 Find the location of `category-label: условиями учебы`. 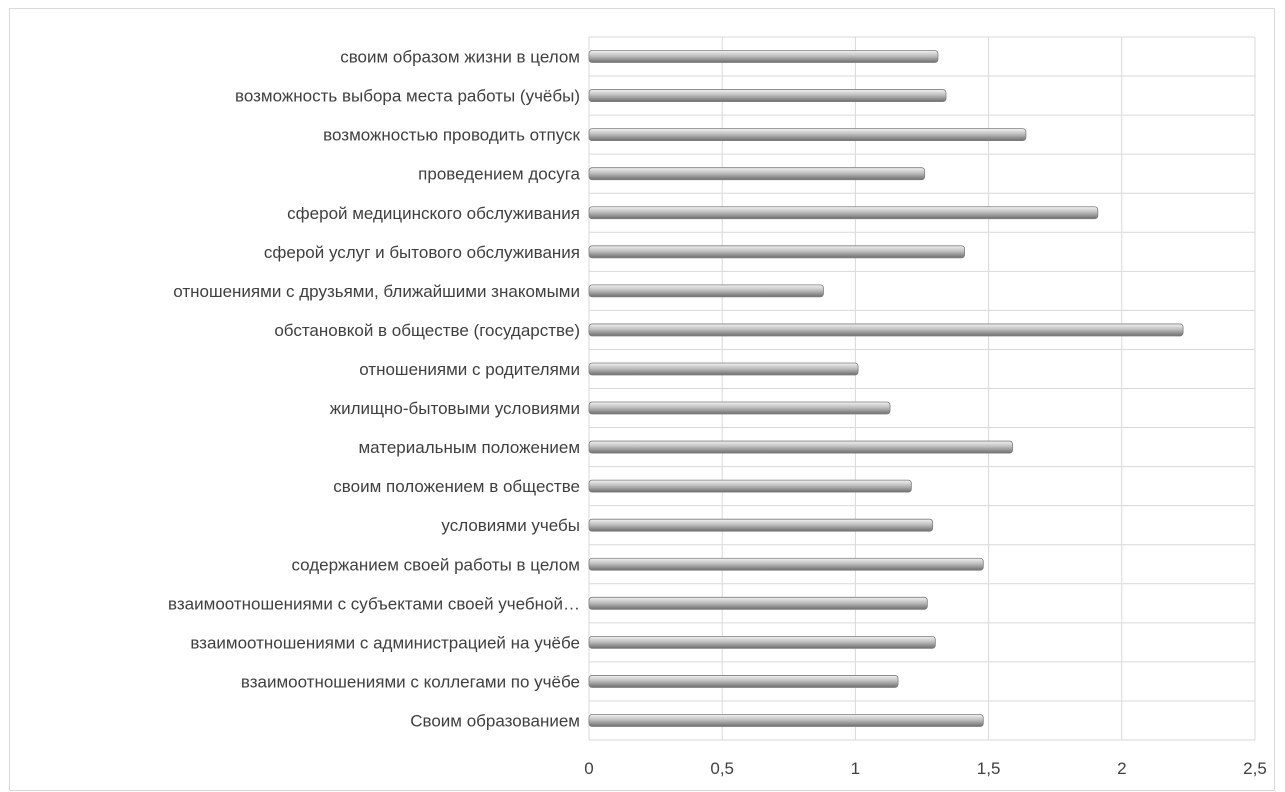

category-label: условиями учебы is located at coordinates (510, 525).